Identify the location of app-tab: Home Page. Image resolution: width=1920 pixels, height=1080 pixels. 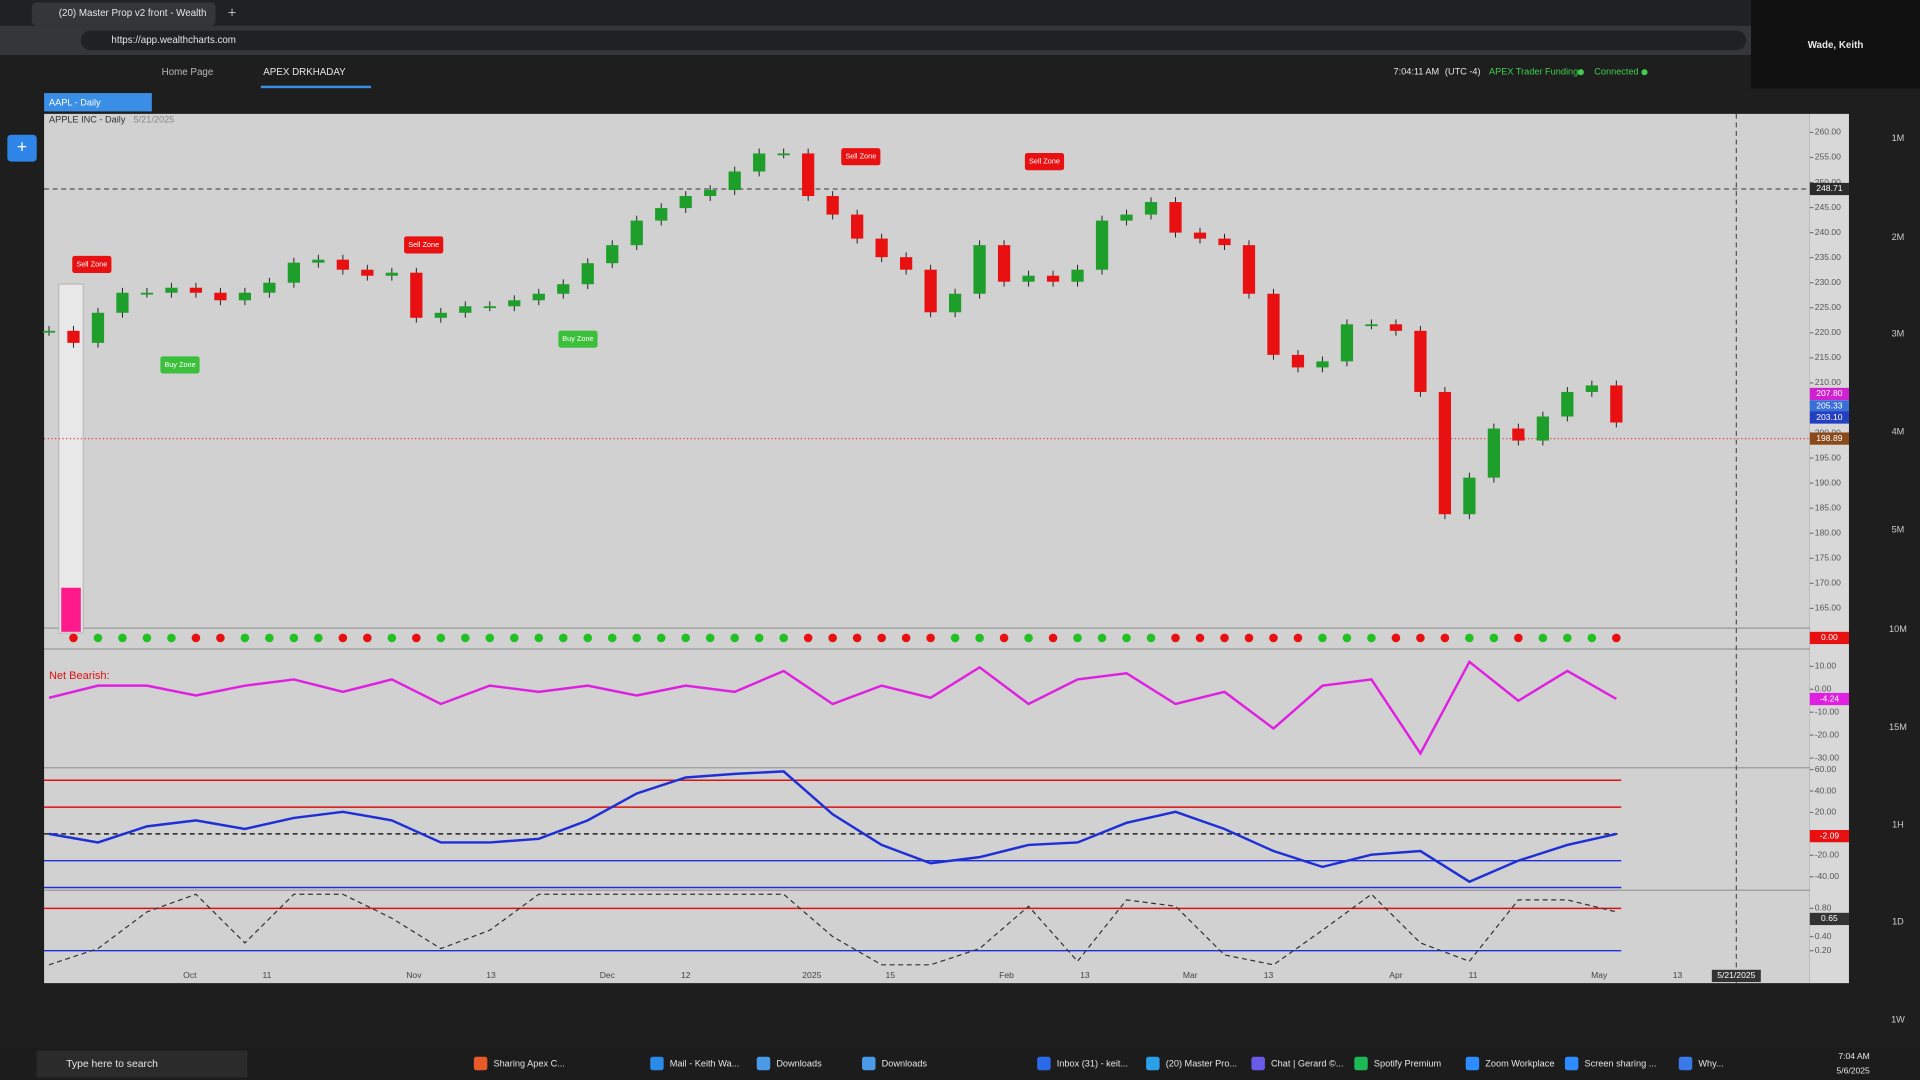
(188, 72).